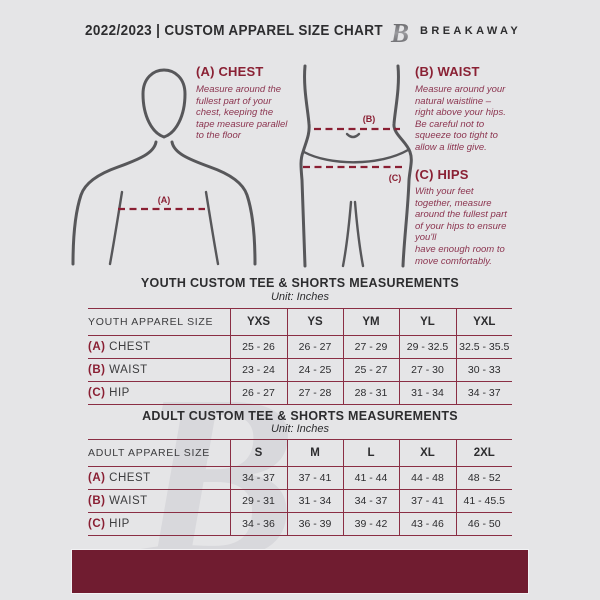 This screenshot has height=600, width=600. I want to click on right-armpit-line, so click(212, 228).